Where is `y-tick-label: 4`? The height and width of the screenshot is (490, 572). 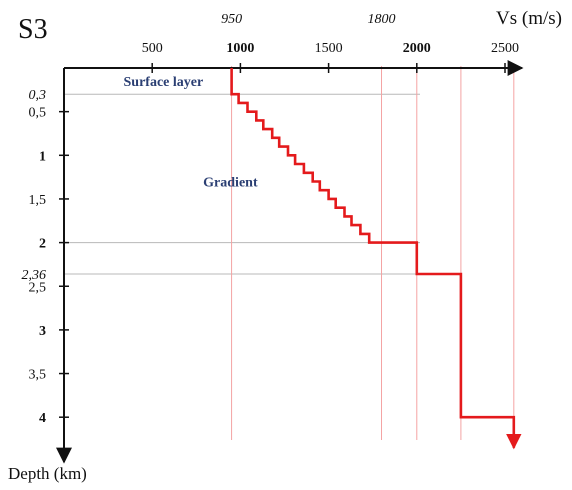 y-tick-label: 4 is located at coordinates (42, 418).